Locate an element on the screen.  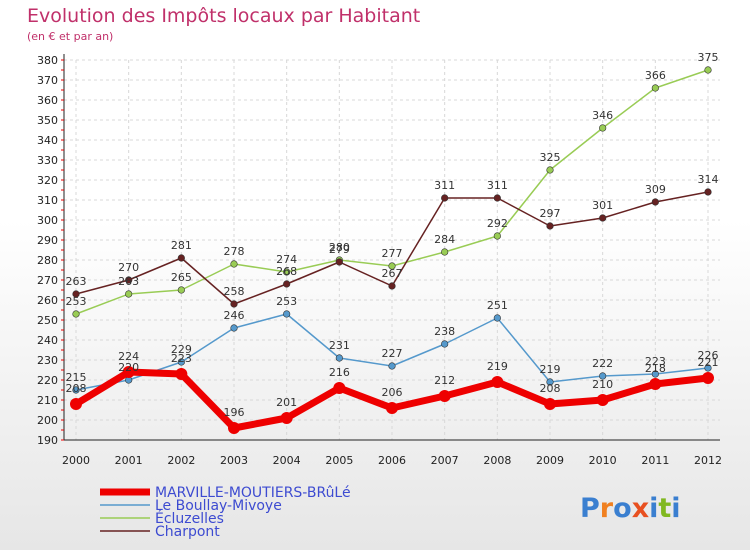
y-tick-label: 210 is located at coordinates (47, 400).